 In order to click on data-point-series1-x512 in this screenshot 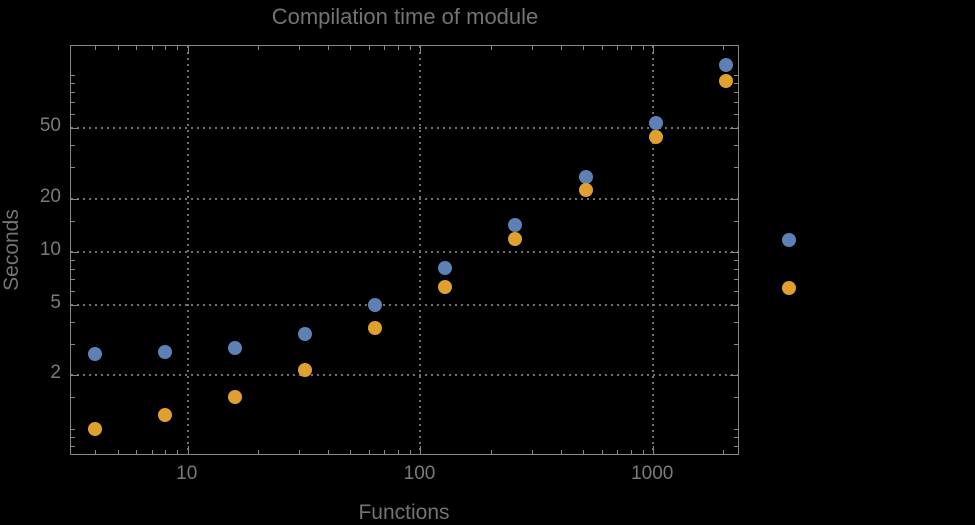, I will do `click(585, 177)`.